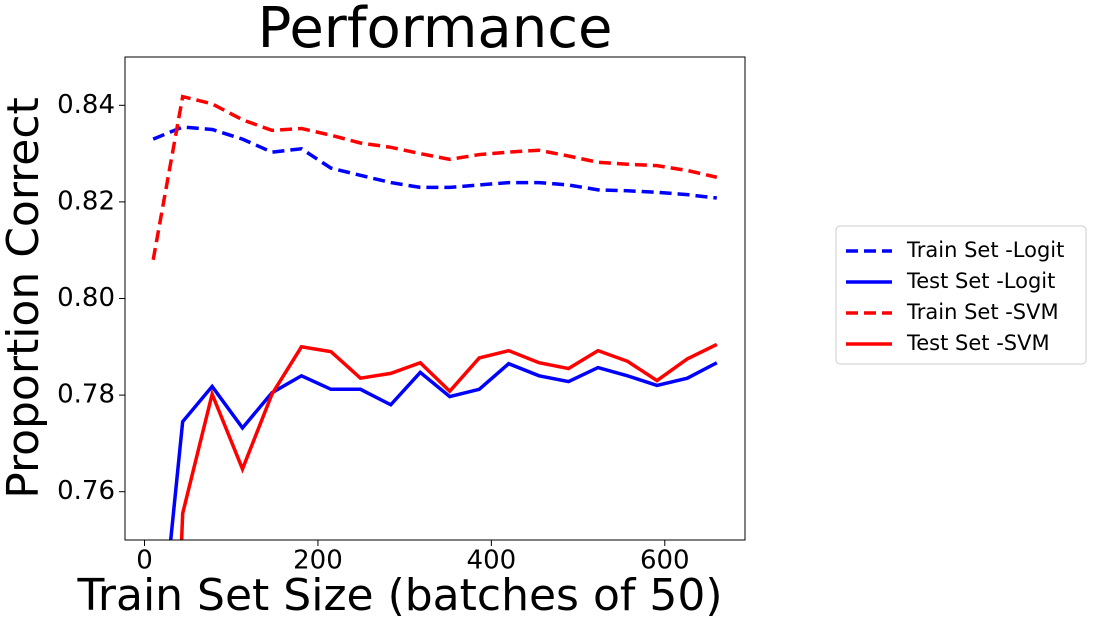  I want to click on x-tick-label: 600, so click(665, 561).